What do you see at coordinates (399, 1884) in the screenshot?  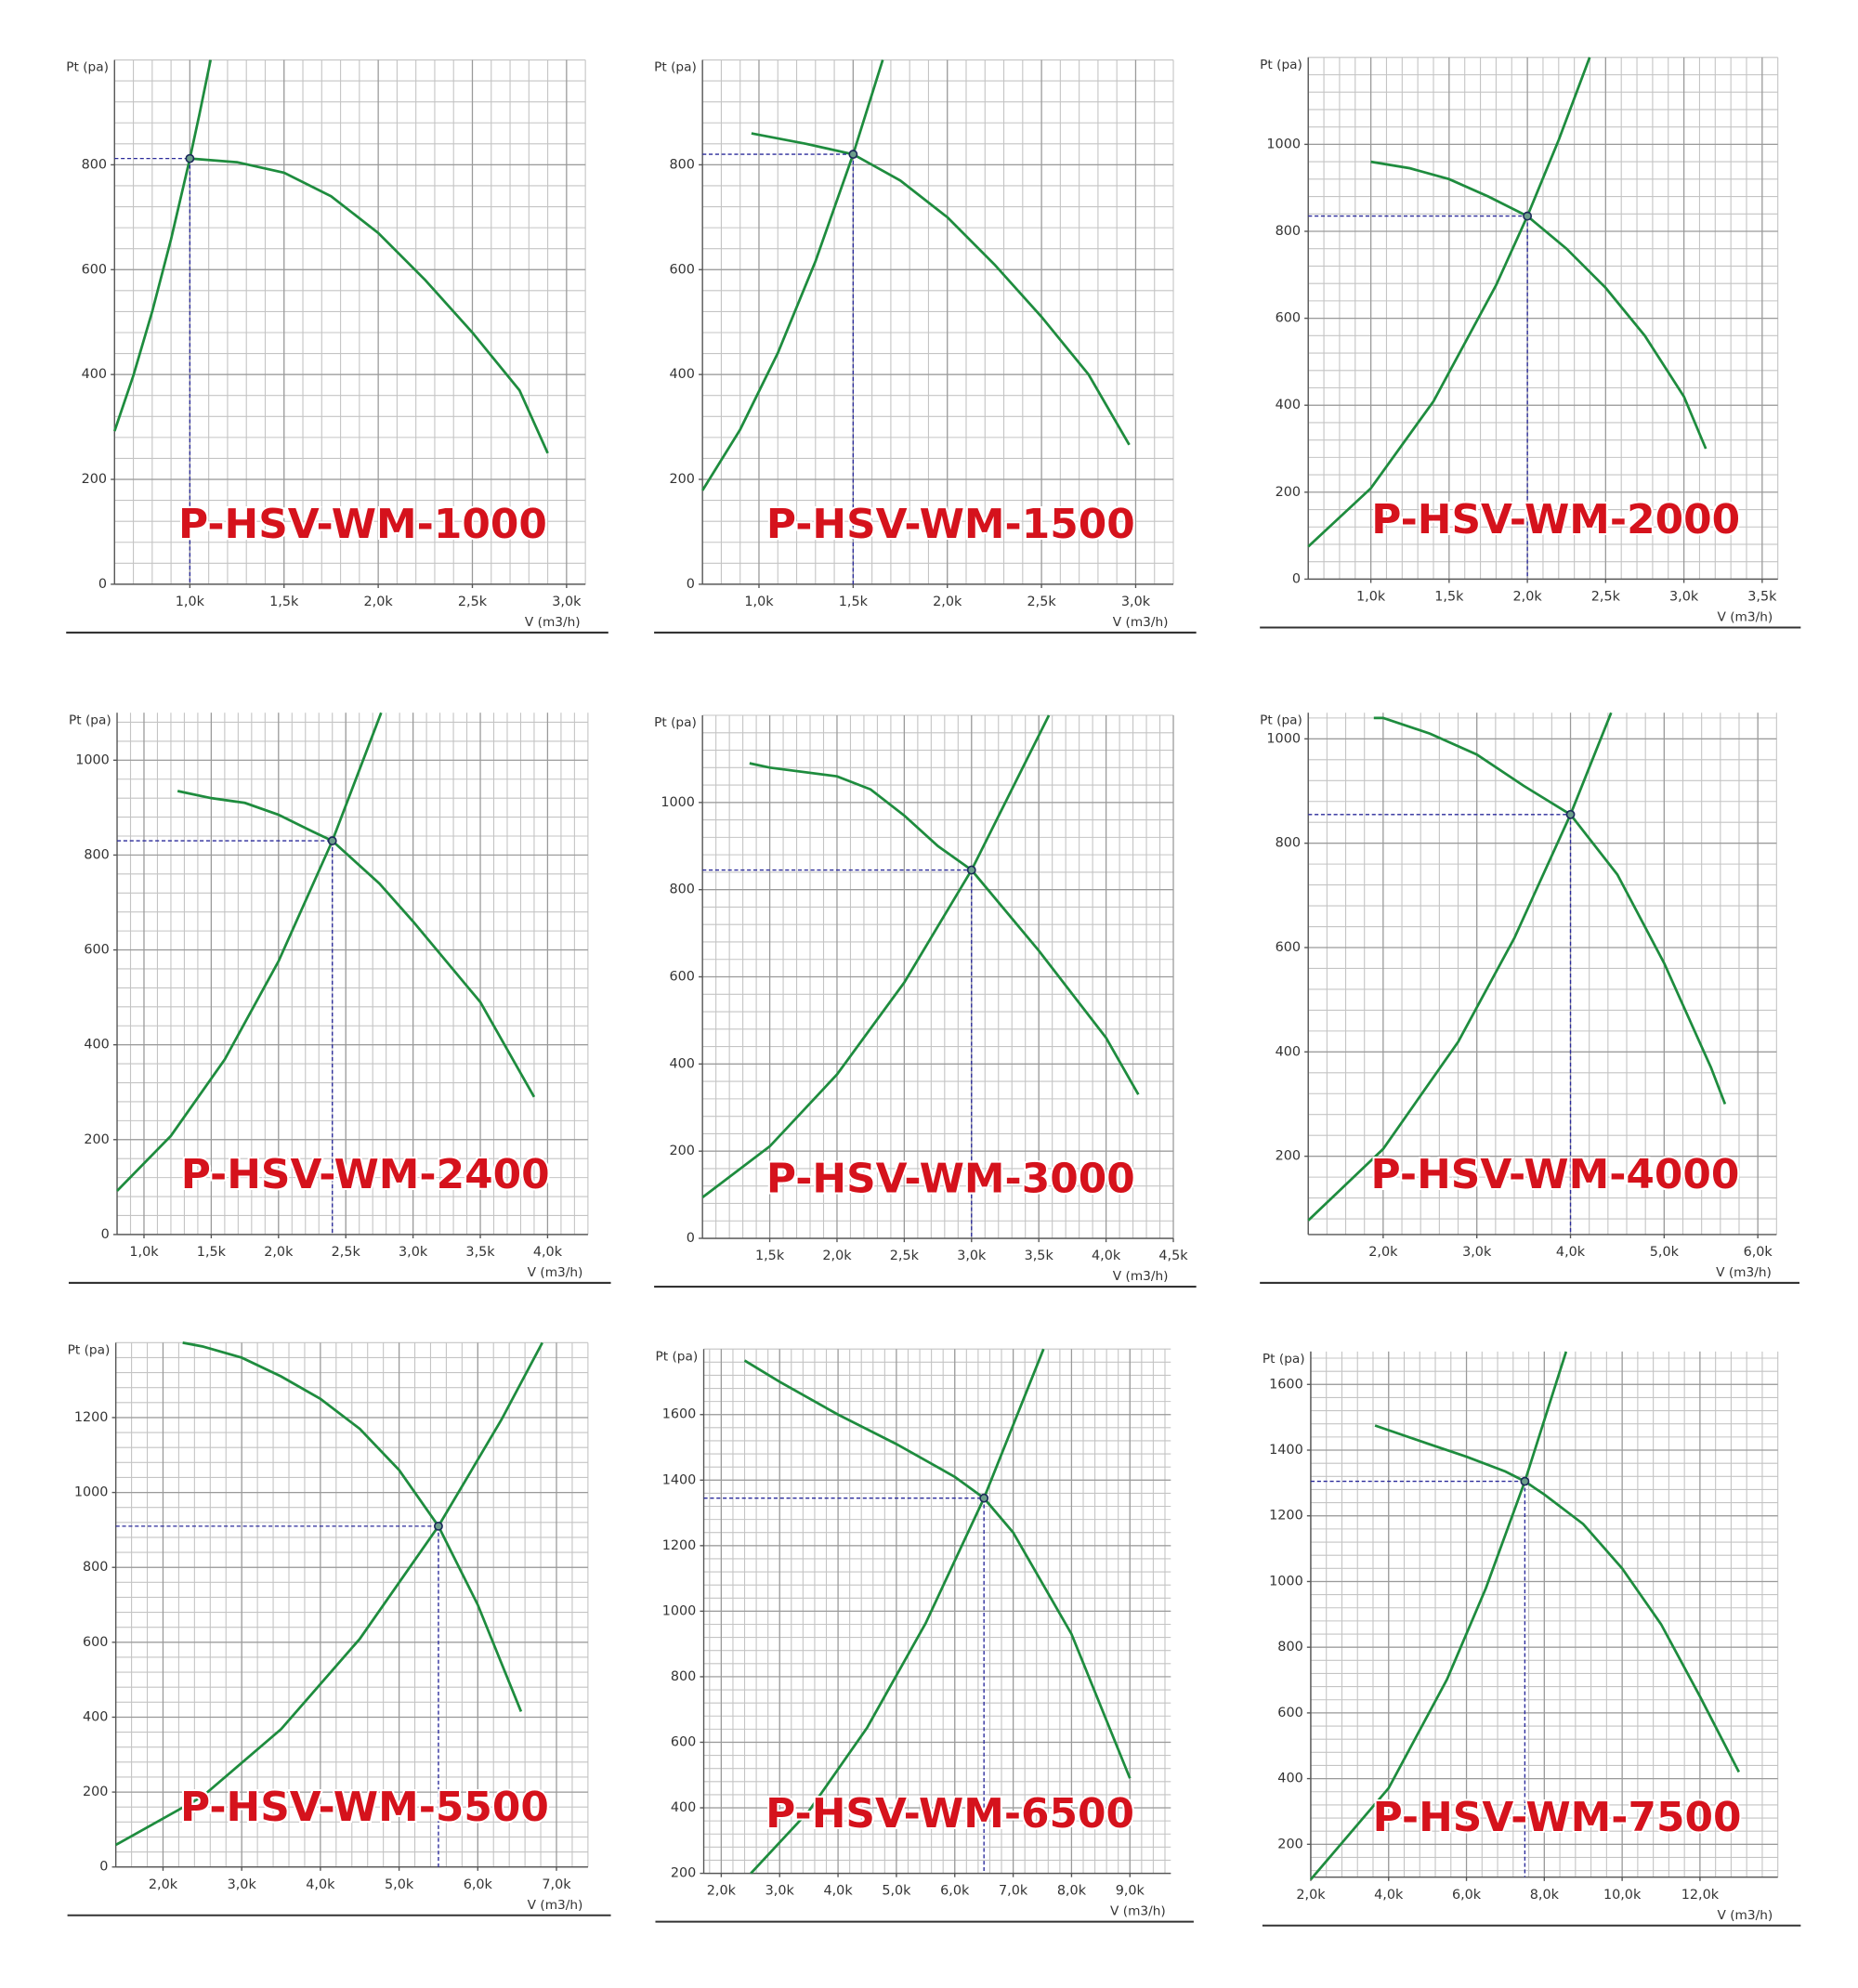 I see `x-tick-label: 5,0k` at bounding box center [399, 1884].